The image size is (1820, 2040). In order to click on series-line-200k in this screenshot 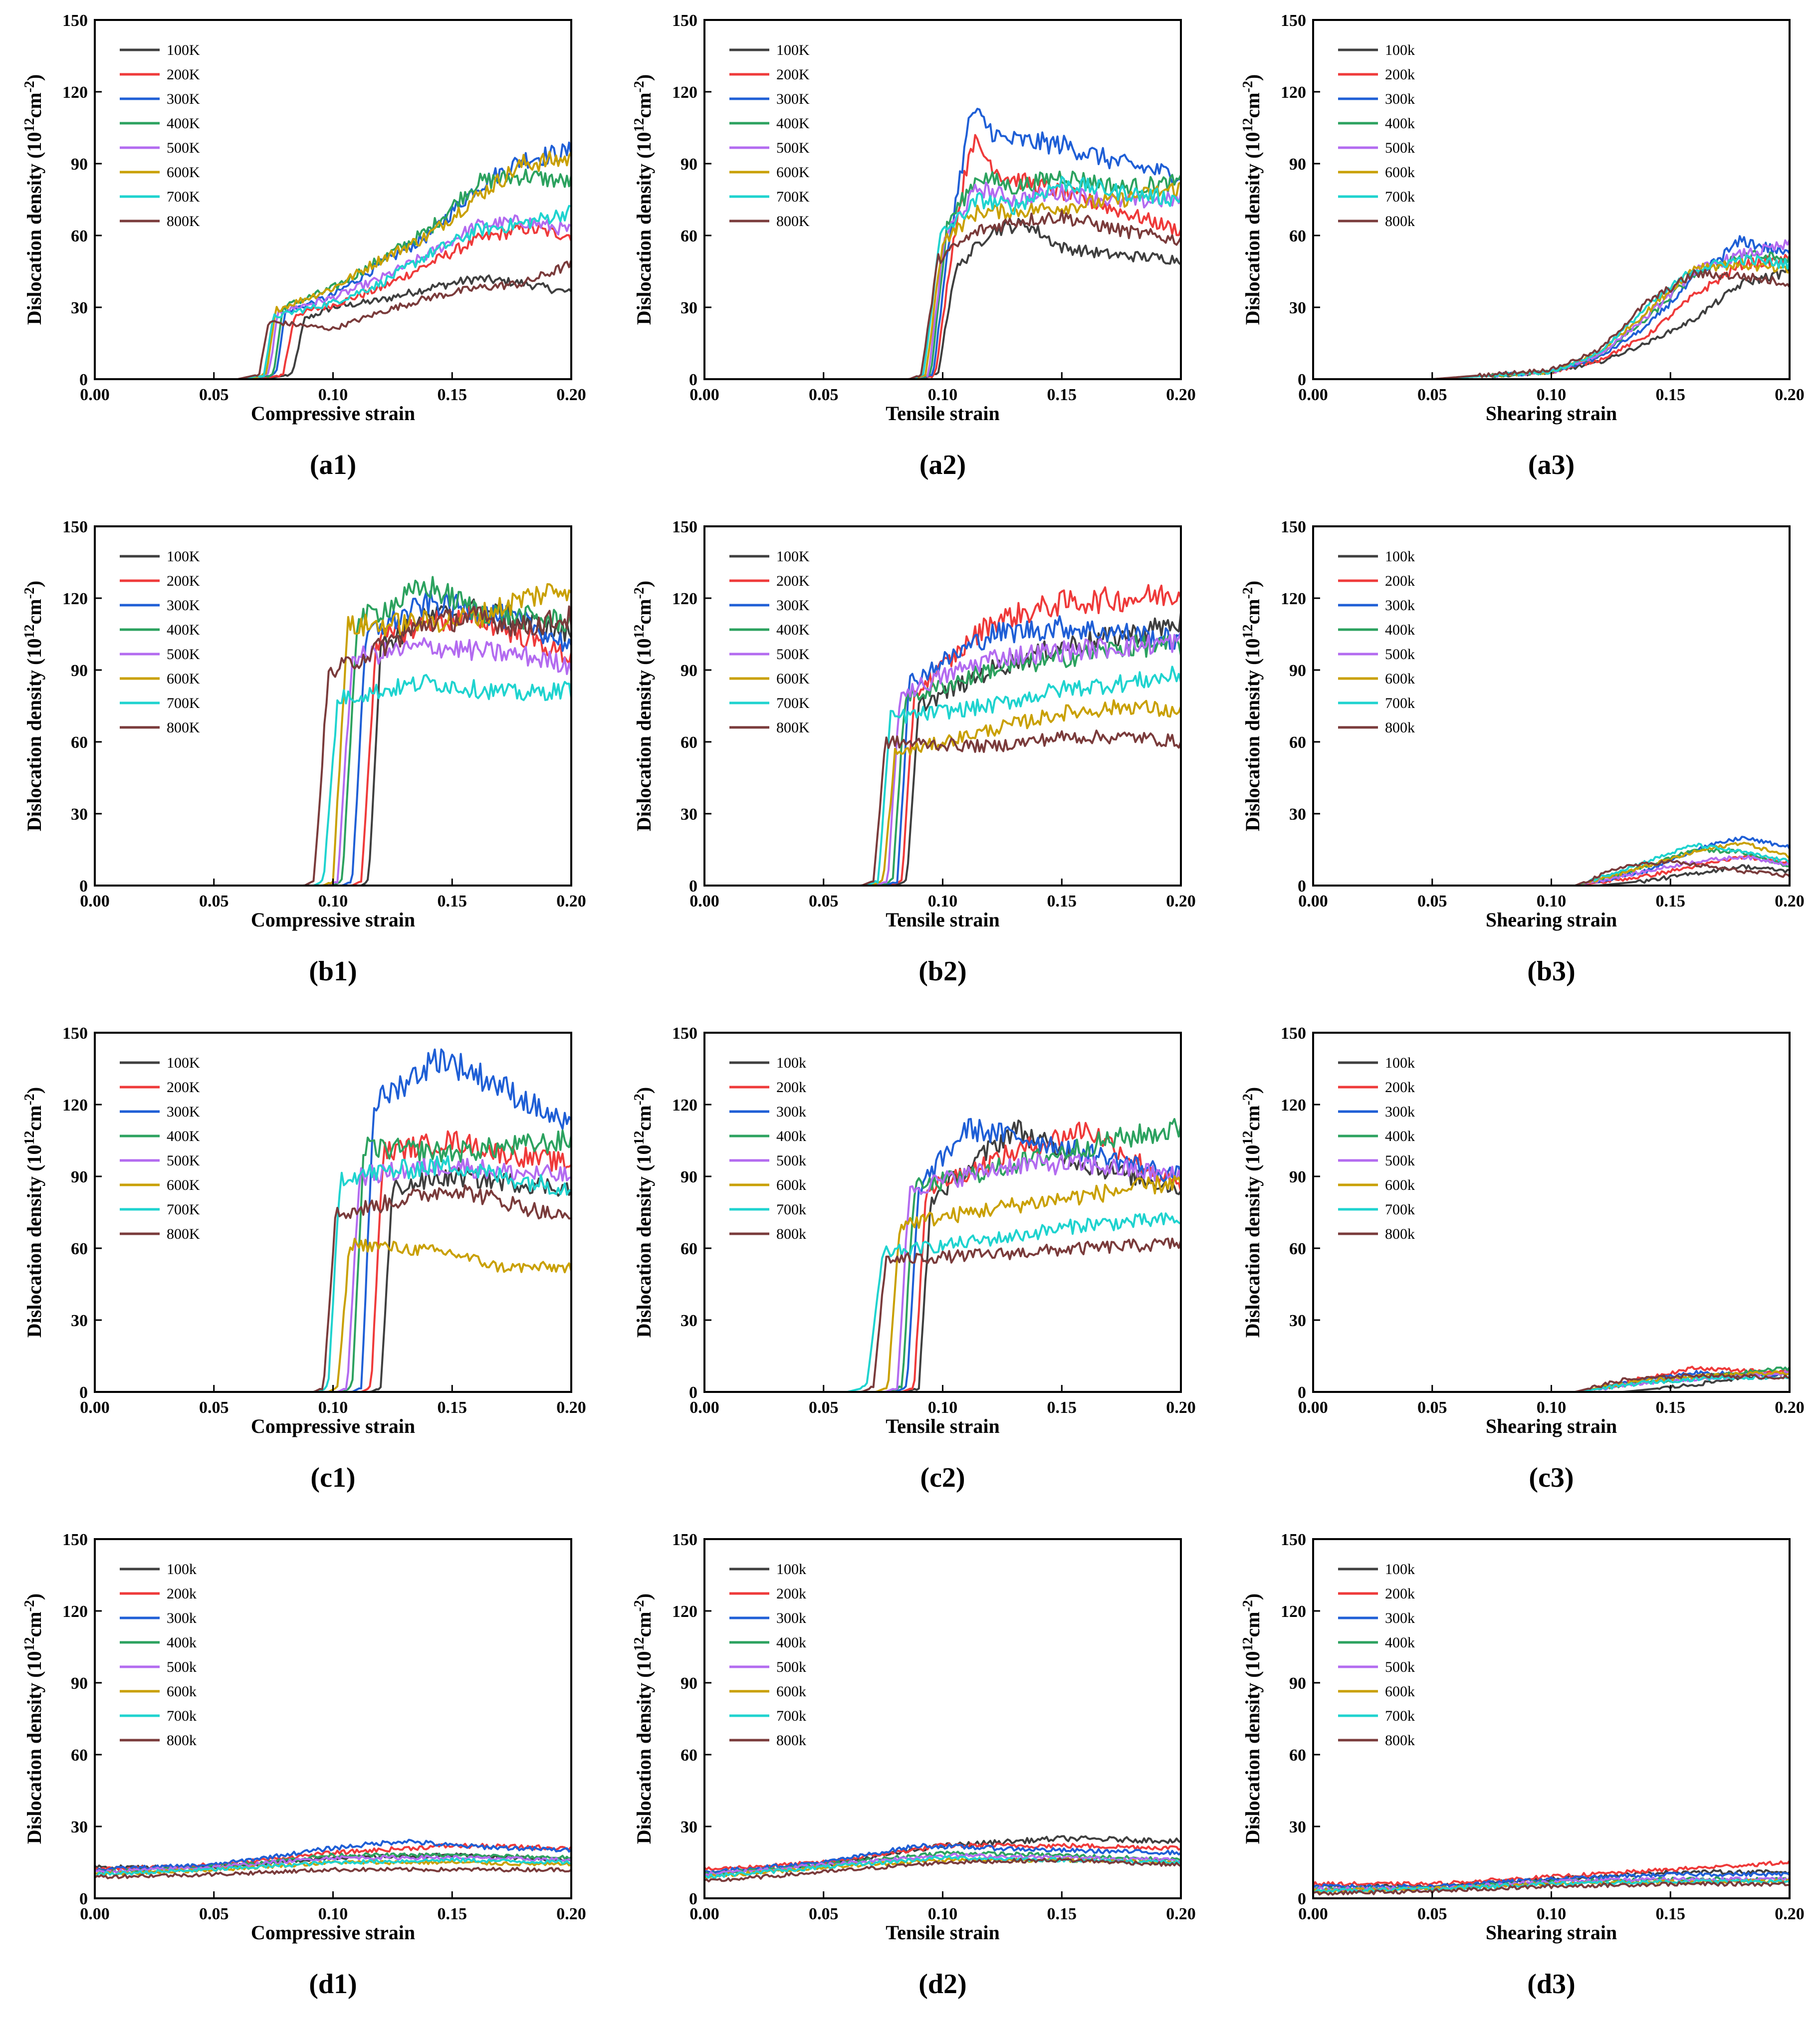, I will do `click(1551, 1378)`.